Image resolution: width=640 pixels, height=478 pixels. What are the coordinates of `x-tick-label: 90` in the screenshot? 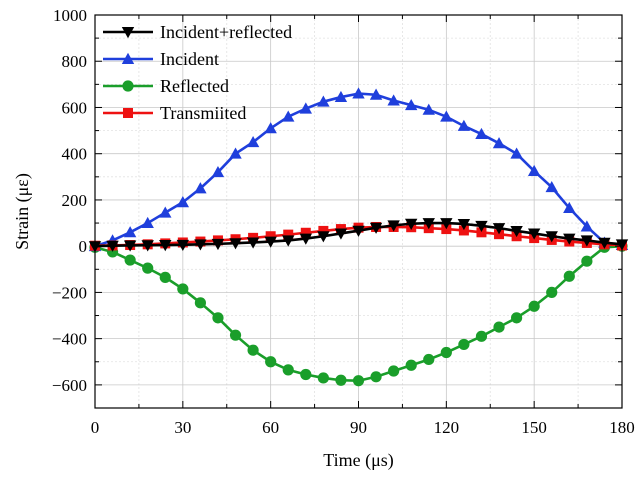 It's located at (358, 427).